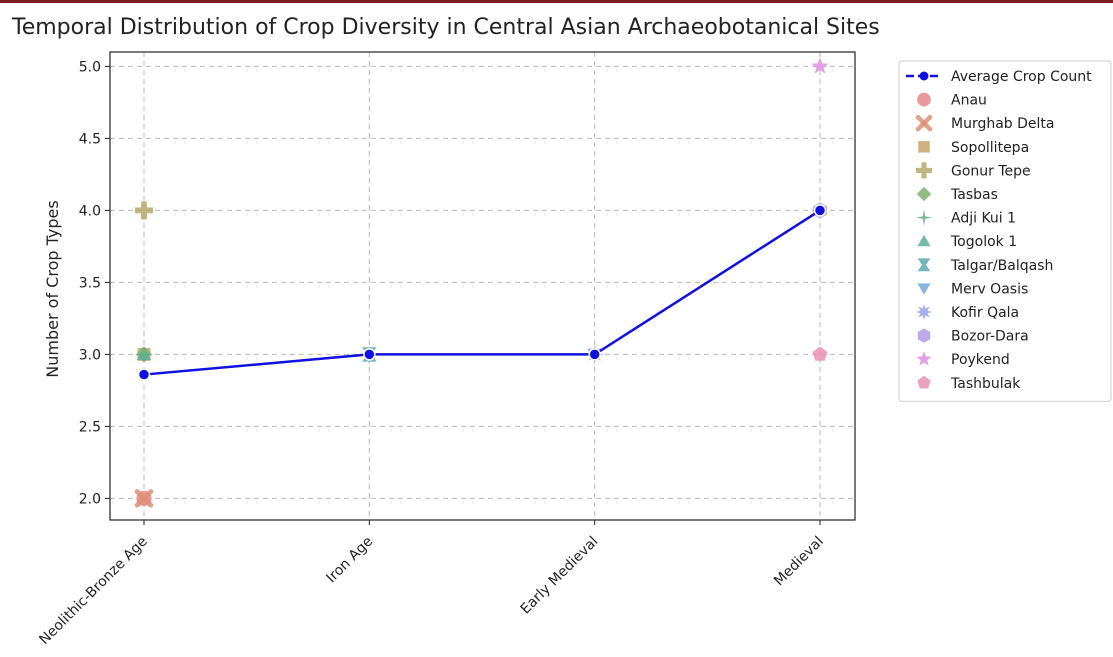  What do you see at coordinates (983, 219) in the screenshot?
I see `legend-label: Adji Kui 1` at bounding box center [983, 219].